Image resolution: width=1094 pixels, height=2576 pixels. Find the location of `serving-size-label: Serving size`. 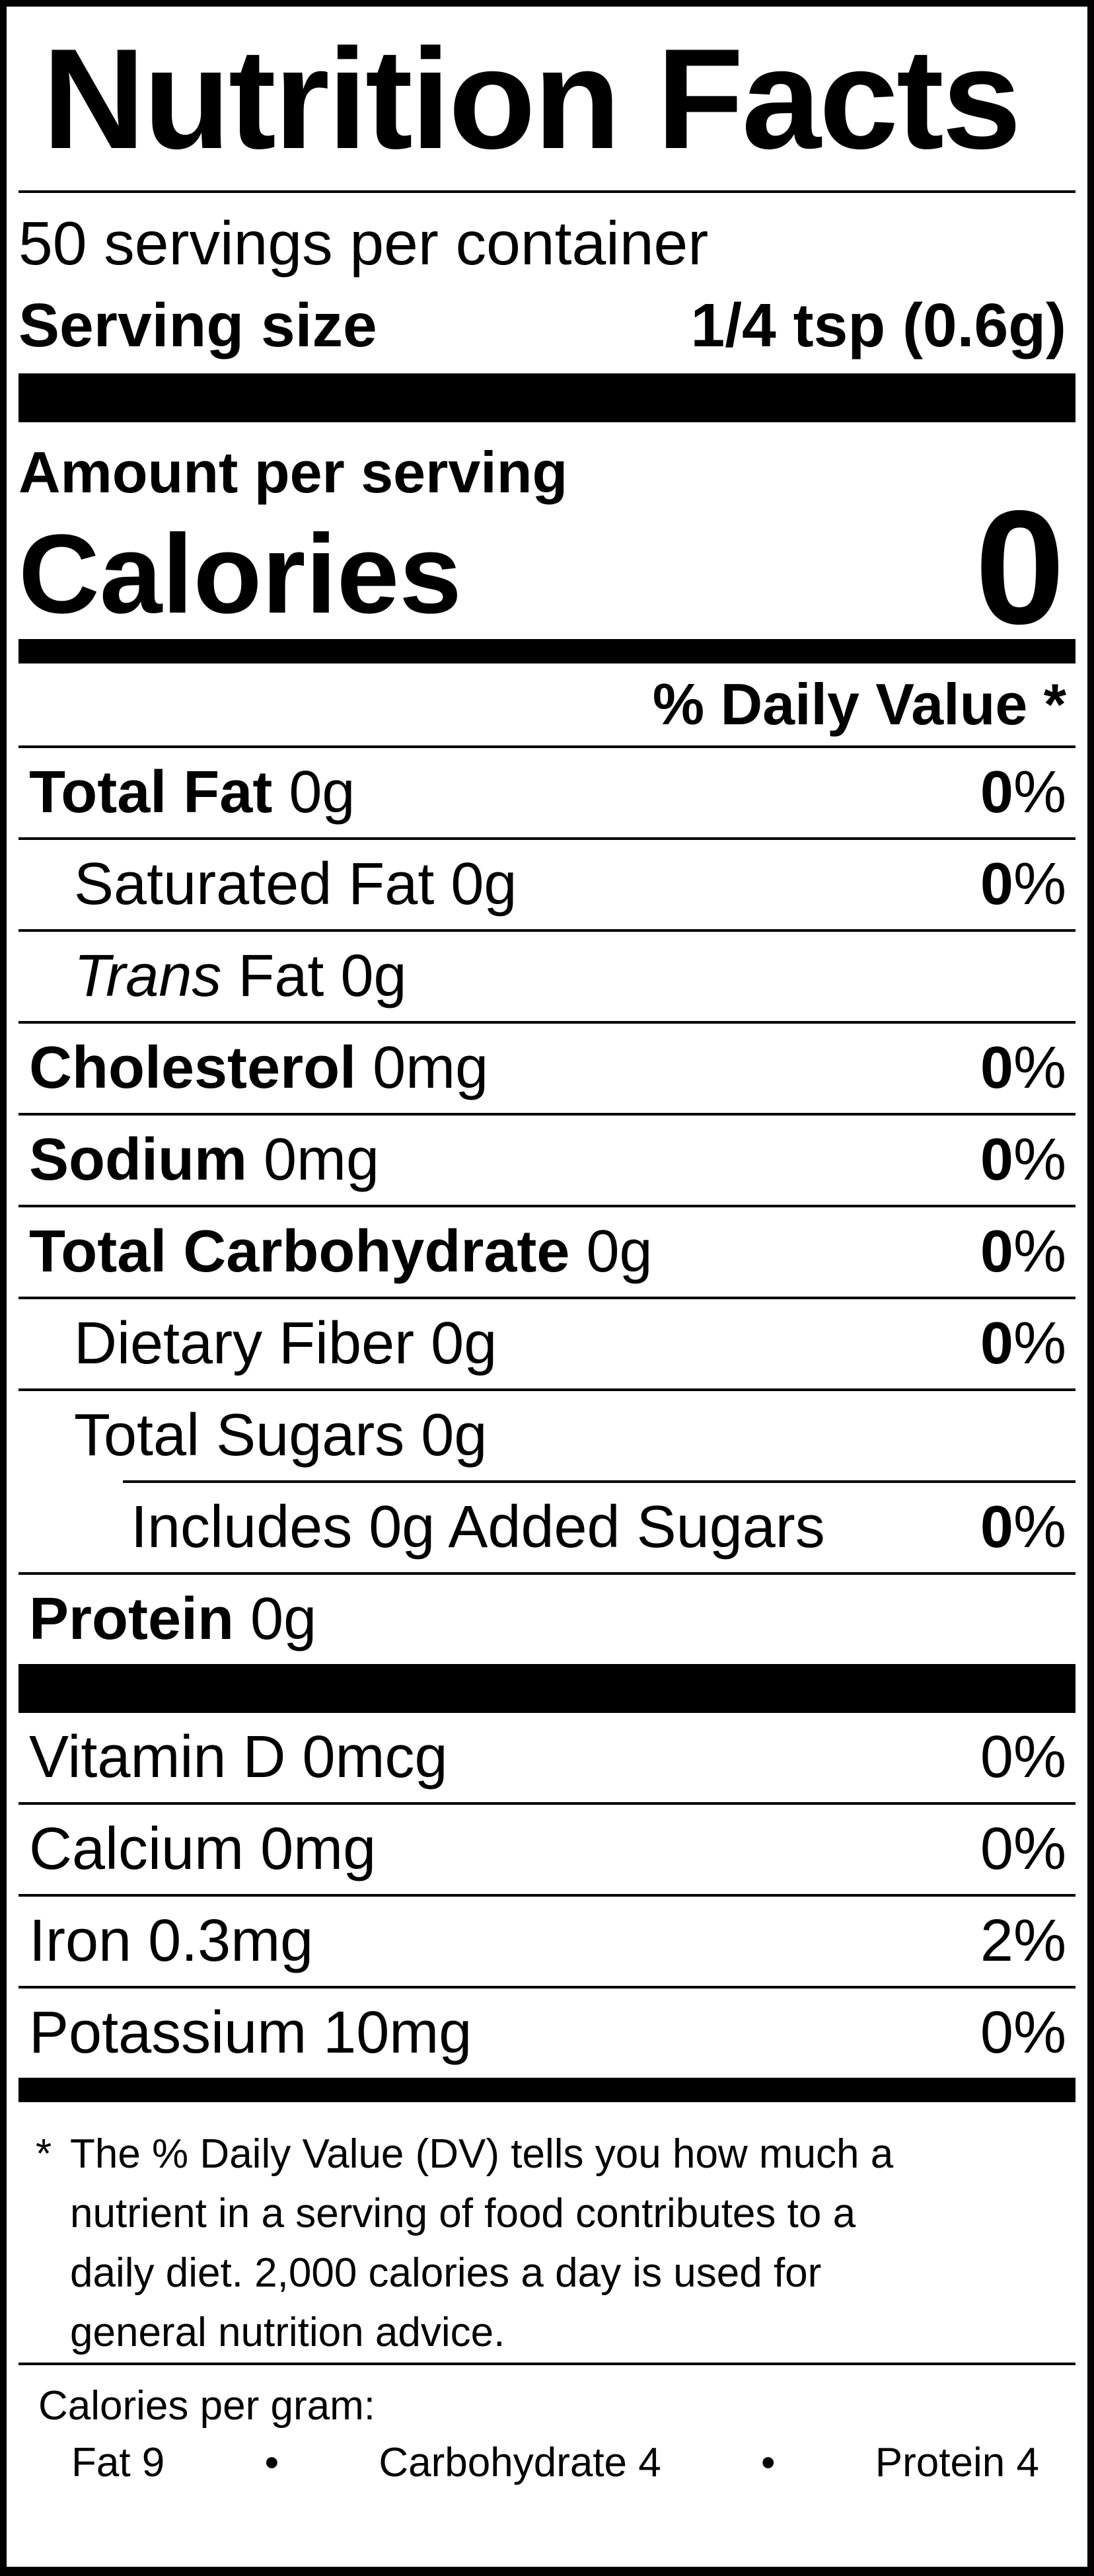

serving-size-label: Serving size is located at coordinates (197, 326).